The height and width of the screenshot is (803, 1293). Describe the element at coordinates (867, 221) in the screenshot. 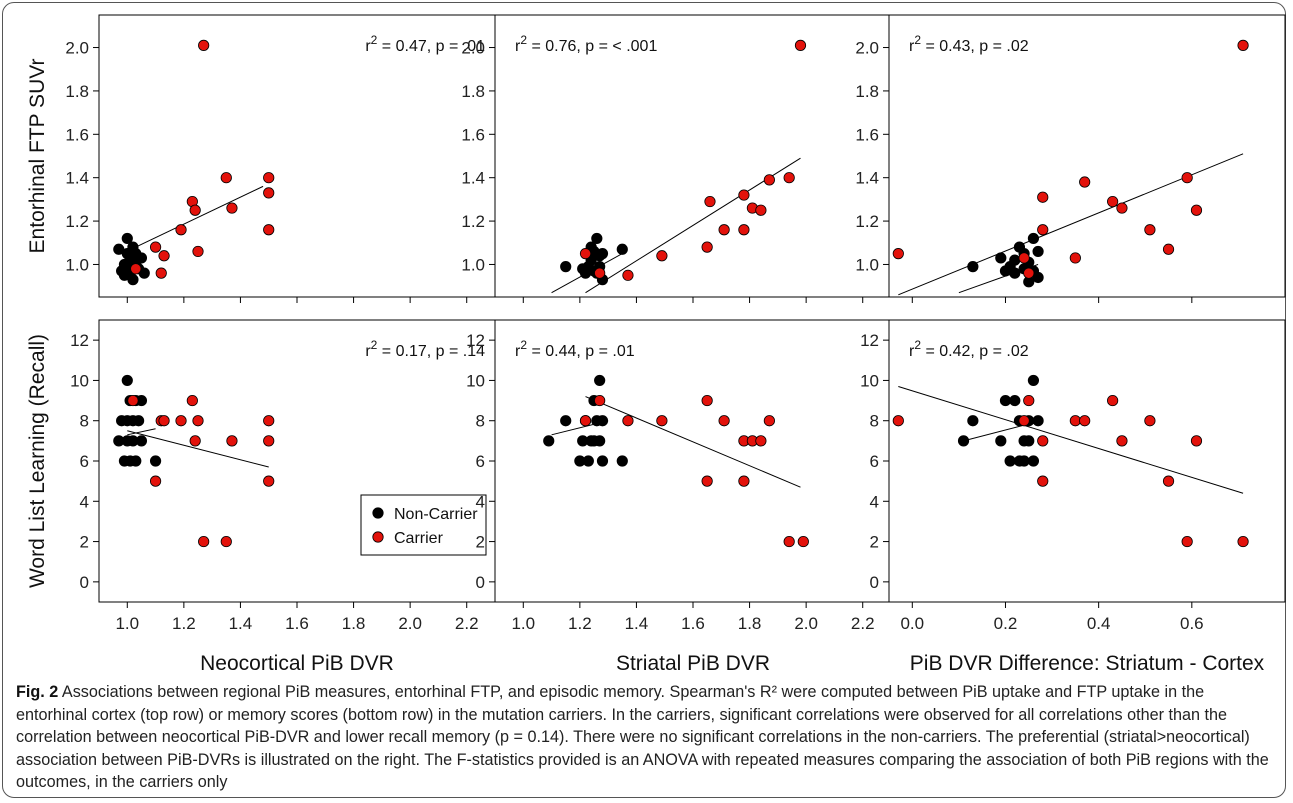

I see `y-tick-label: 1.2` at that location.